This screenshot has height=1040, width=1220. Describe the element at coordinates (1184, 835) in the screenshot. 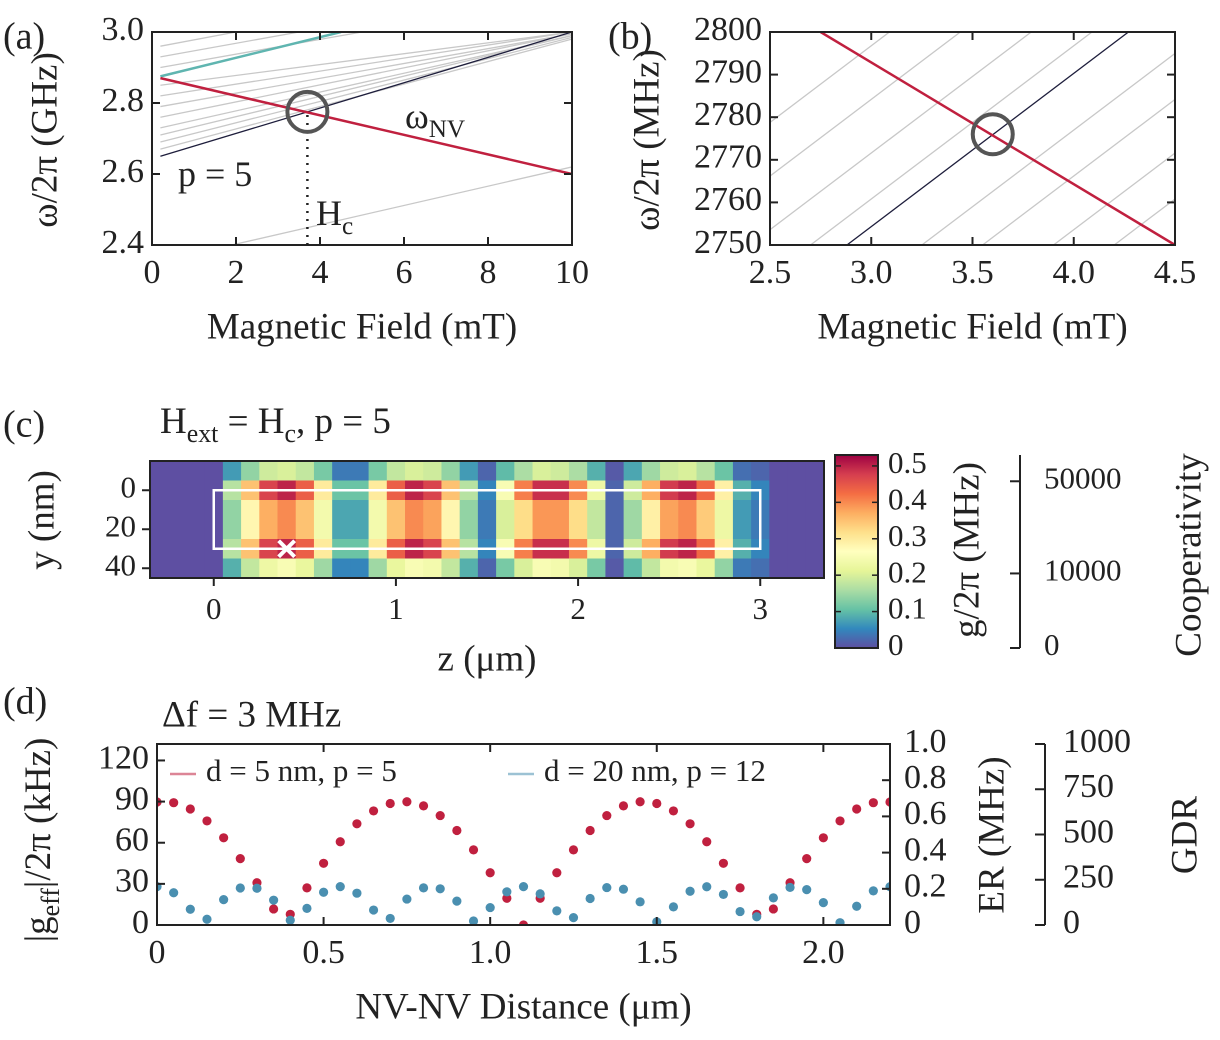

I see `y3-axis-label: GDR` at that location.